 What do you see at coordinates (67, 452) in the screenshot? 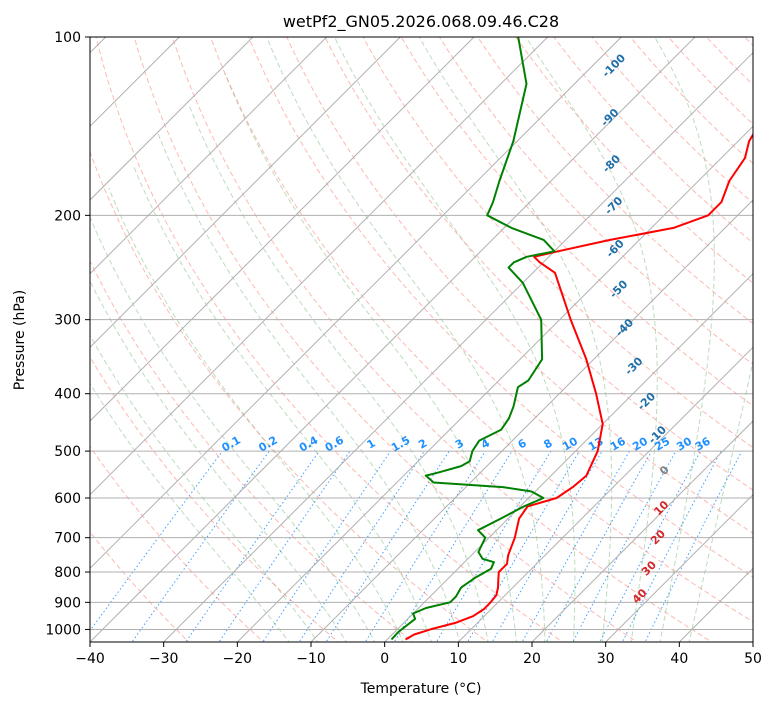
I see `y-tick-label: 500` at bounding box center [67, 452].